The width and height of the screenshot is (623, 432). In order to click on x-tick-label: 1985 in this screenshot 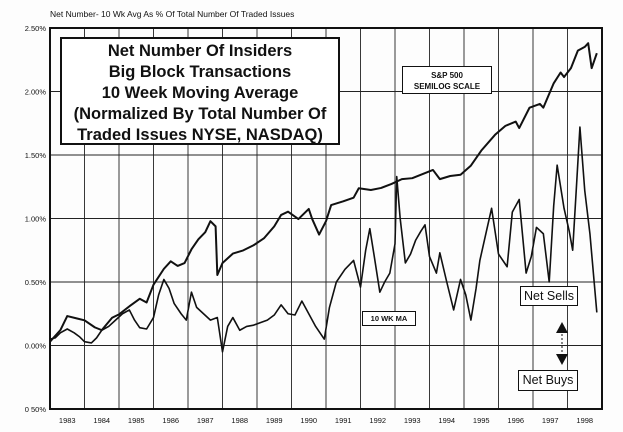, I will do `click(136, 420)`.